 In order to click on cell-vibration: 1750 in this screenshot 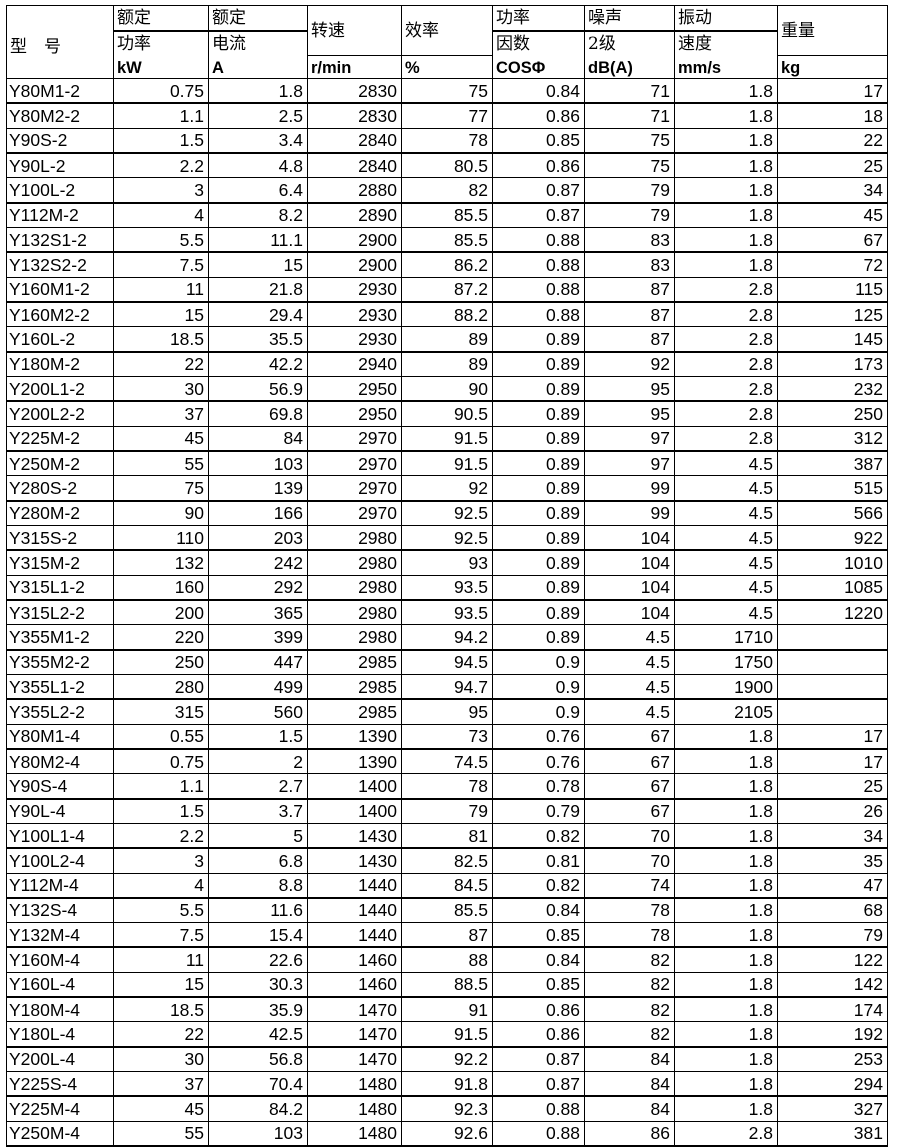, I will do `click(726, 662)`.